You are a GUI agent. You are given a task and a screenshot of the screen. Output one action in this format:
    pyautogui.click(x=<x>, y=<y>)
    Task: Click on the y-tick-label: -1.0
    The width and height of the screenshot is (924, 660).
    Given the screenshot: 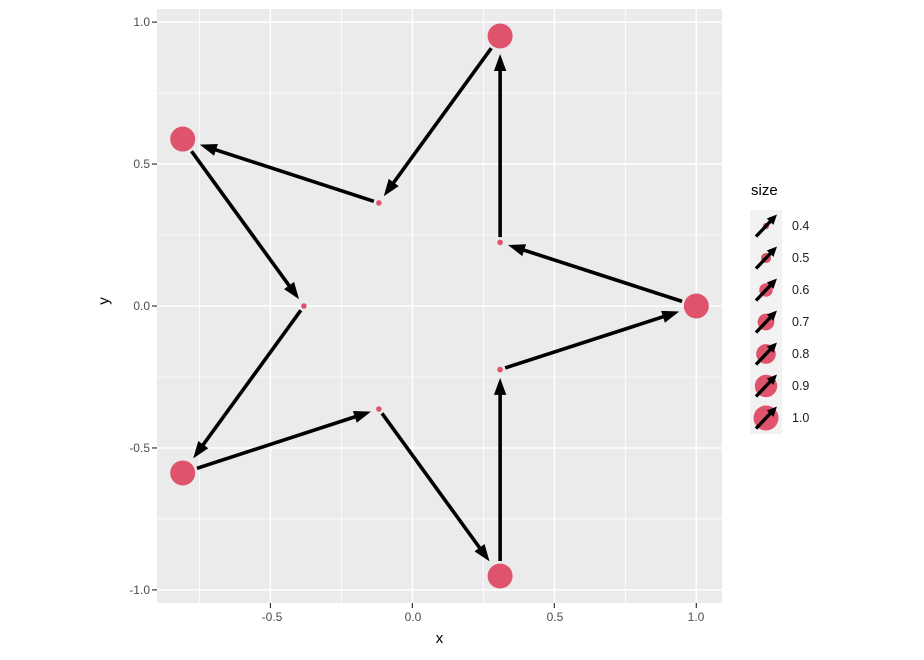 What is the action you would take?
    pyautogui.click(x=139, y=590)
    